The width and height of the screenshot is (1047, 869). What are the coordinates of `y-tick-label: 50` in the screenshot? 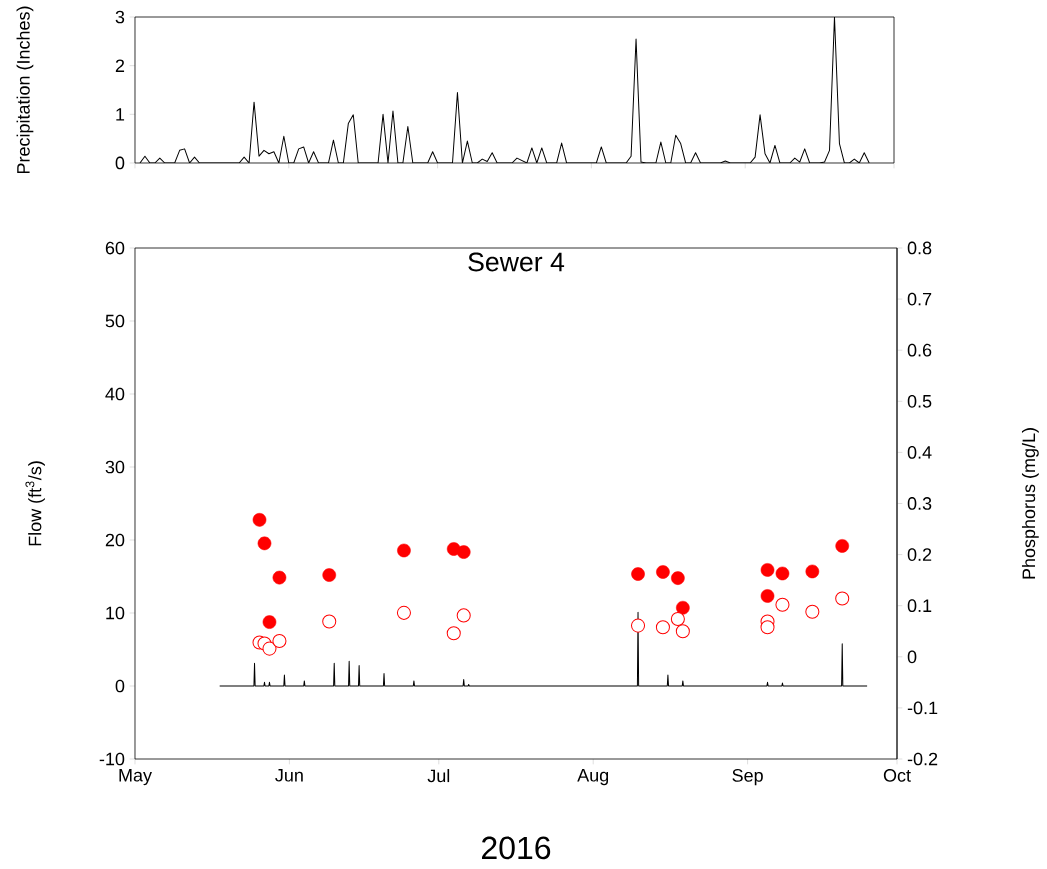 It's located at (115, 321).